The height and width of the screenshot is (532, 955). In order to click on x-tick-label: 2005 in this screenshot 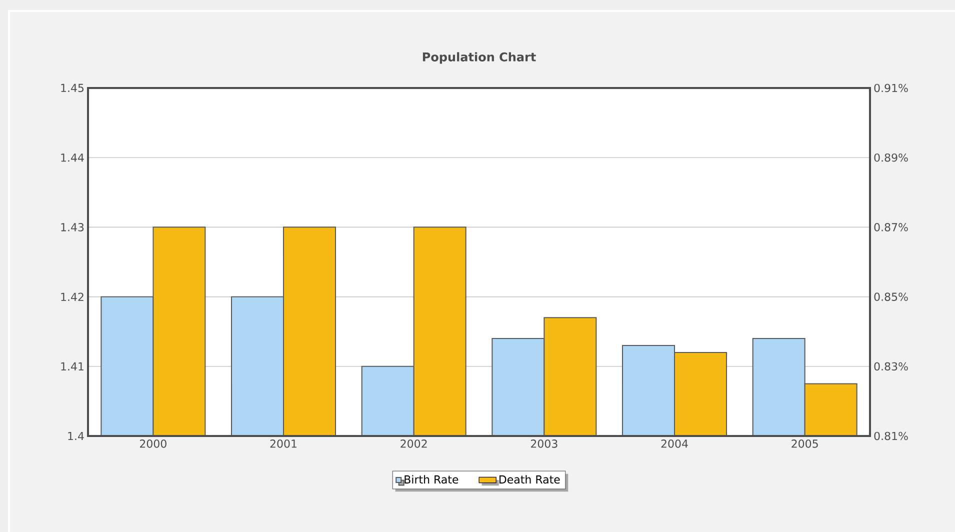, I will do `click(805, 444)`.